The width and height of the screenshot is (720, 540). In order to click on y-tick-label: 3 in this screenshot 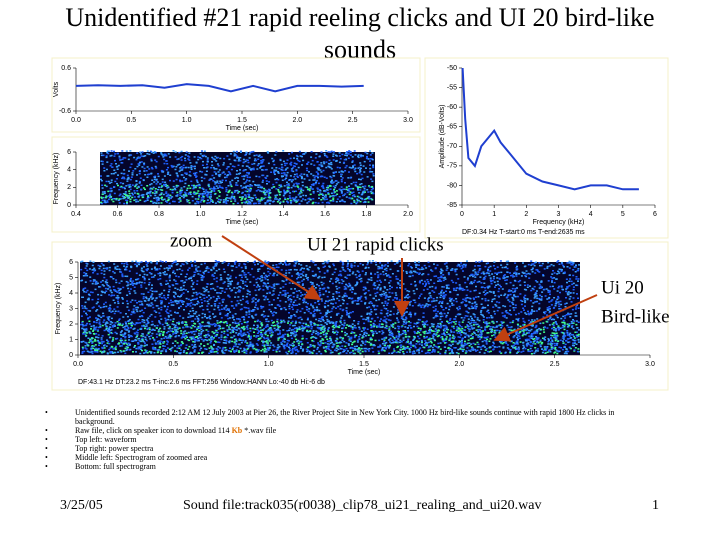, I will do `click(71, 308)`.